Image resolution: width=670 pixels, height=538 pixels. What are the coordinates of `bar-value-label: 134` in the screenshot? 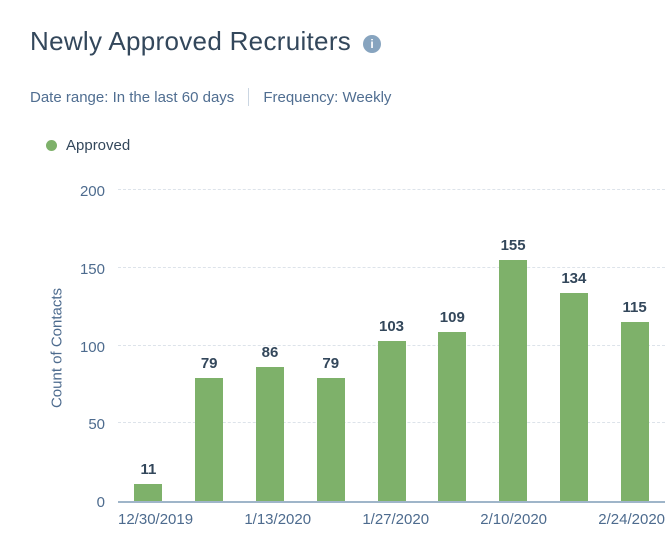 It's located at (574, 278).